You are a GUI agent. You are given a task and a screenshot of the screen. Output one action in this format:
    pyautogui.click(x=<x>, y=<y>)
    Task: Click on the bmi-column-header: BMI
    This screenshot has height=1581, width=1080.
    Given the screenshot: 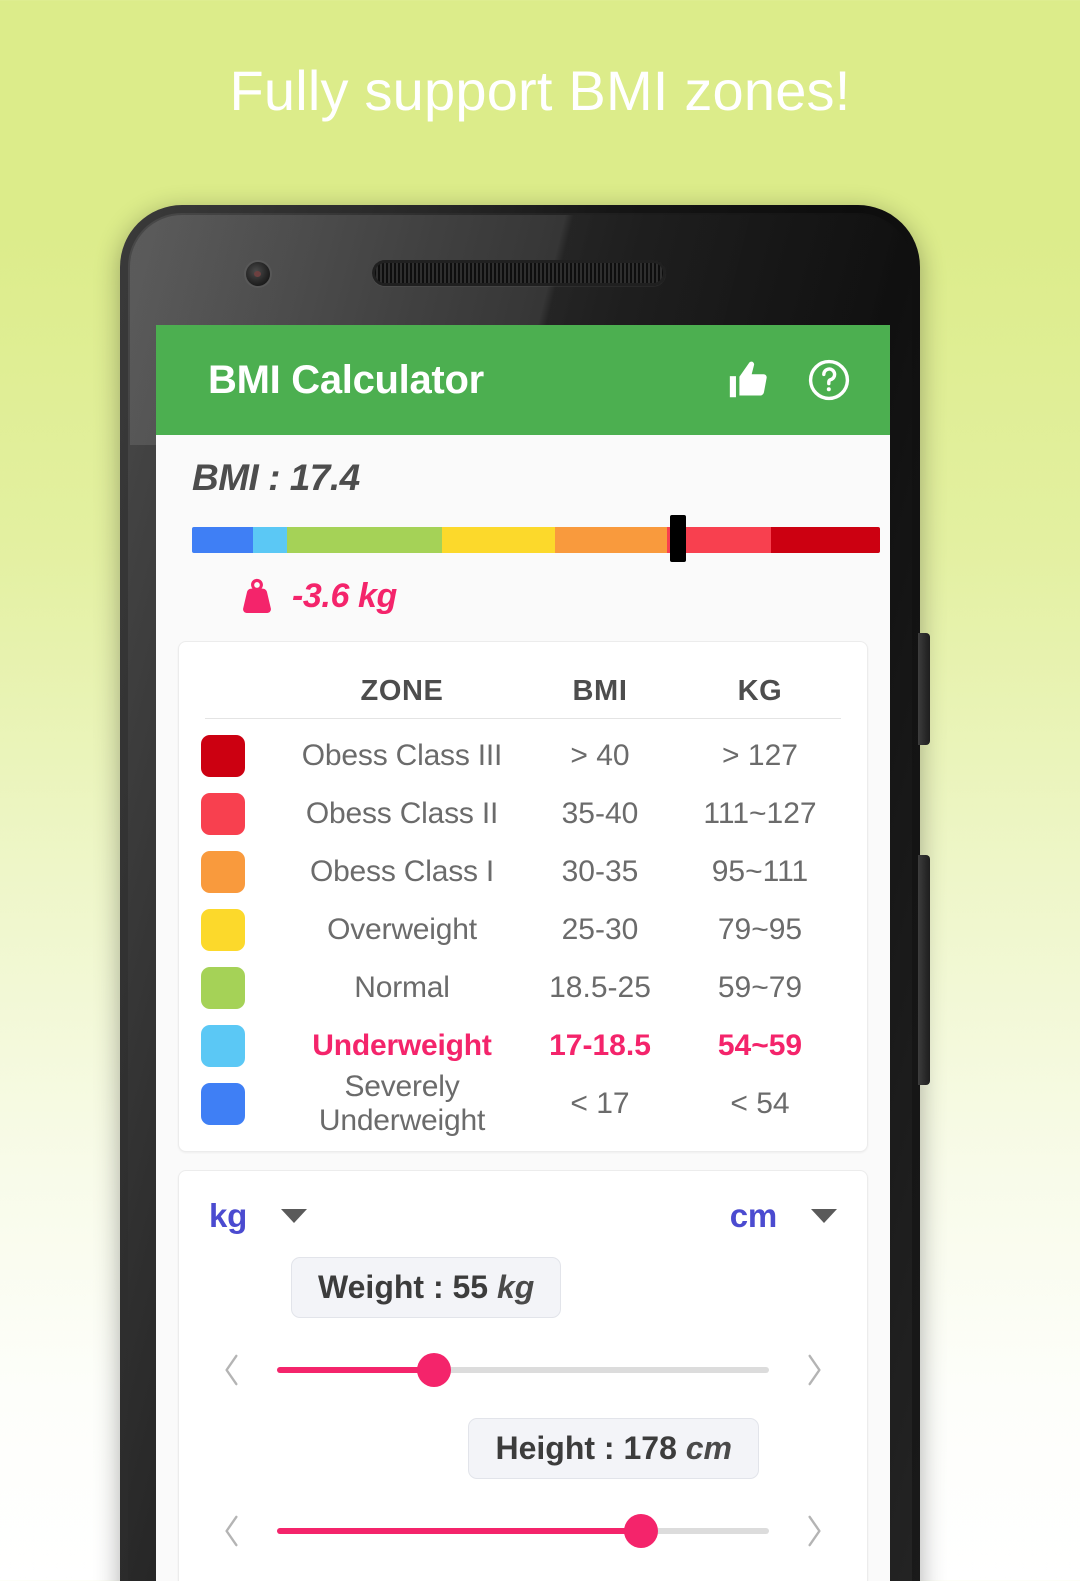 What is the action you would take?
    pyautogui.click(x=600, y=690)
    